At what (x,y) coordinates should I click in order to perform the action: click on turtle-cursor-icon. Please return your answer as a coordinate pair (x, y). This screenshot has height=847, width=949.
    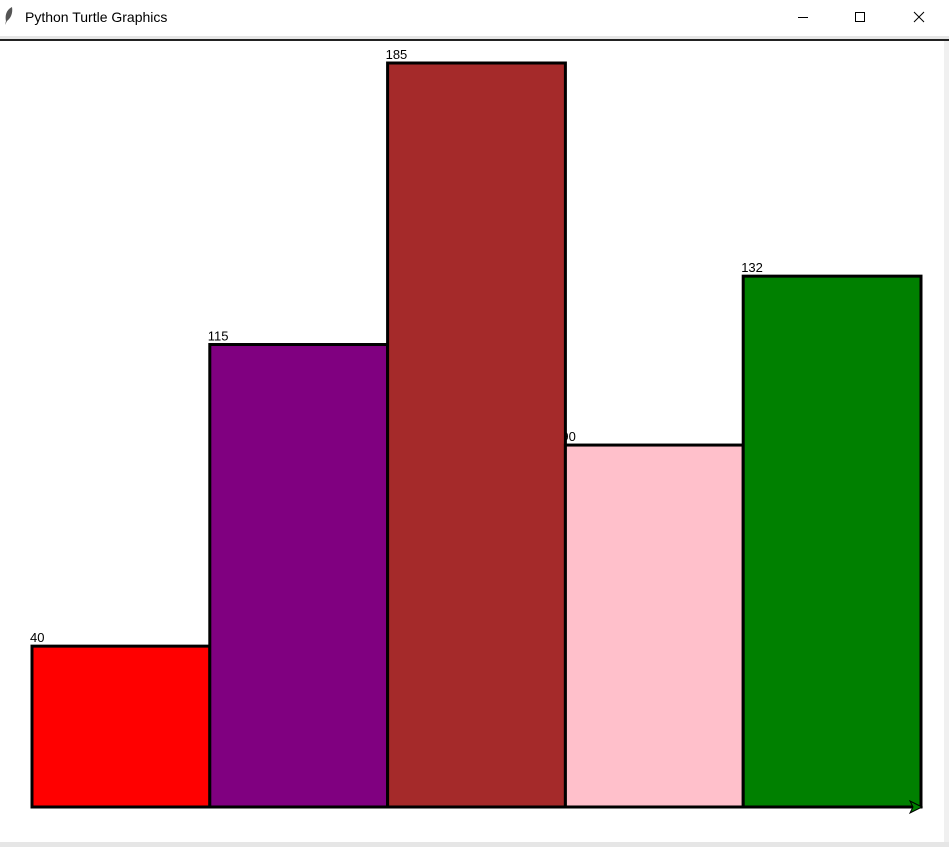
    Looking at the image, I should click on (916, 807).